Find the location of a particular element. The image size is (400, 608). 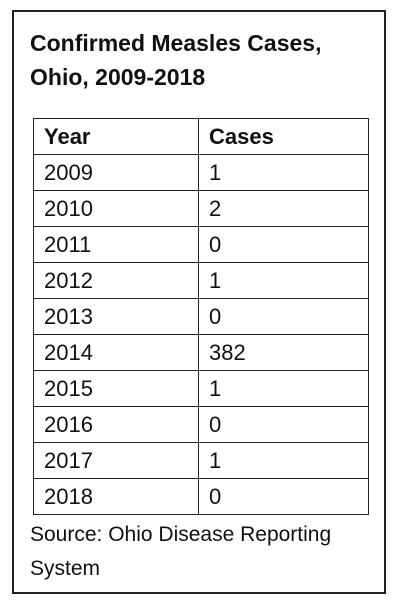

table-row: 2018 0 is located at coordinates (201, 496).